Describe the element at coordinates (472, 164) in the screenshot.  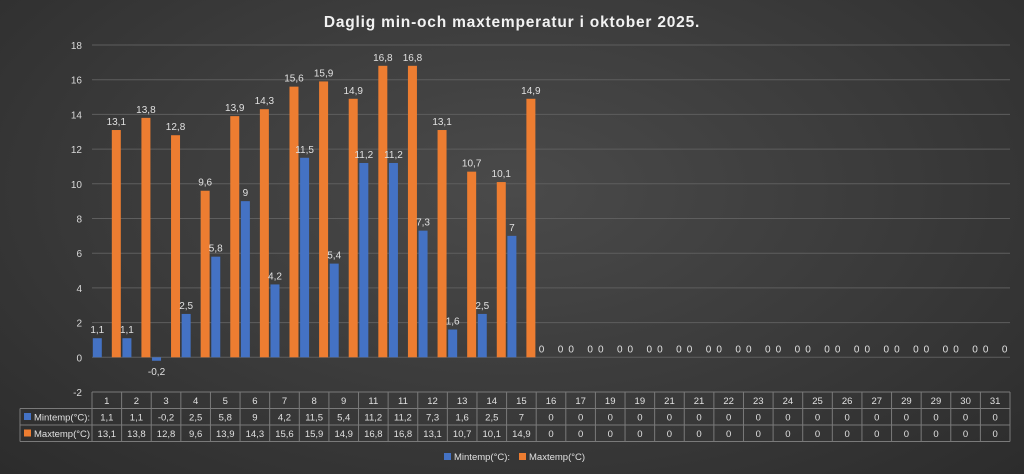
I see `data-label: 10,7` at that location.